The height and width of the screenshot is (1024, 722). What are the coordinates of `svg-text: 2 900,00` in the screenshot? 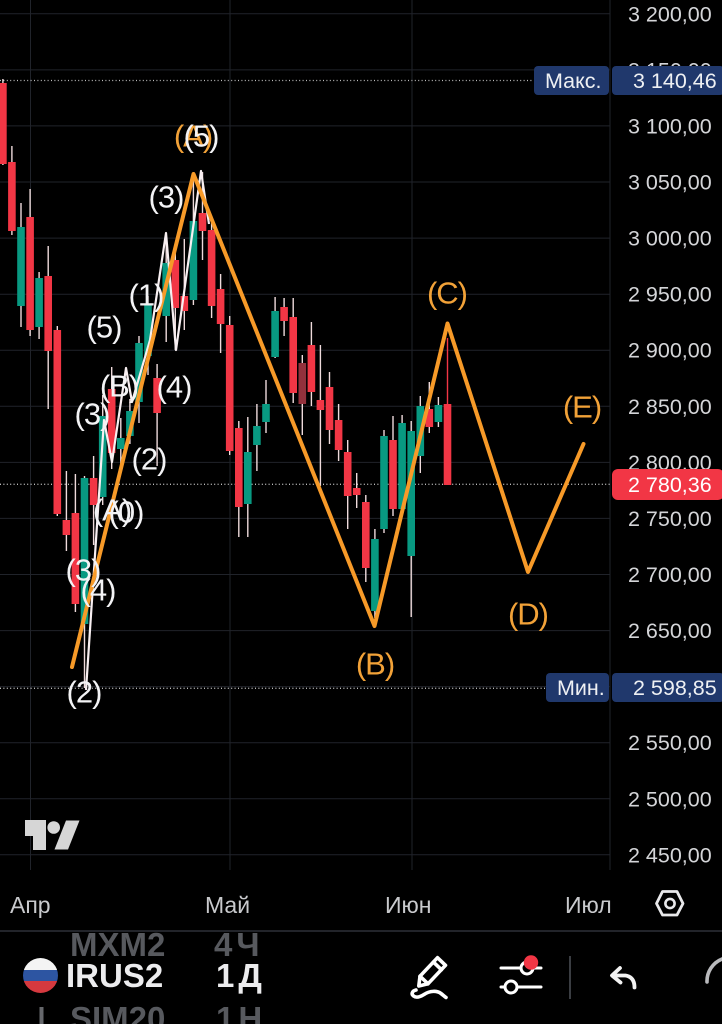 It's located at (670, 351).